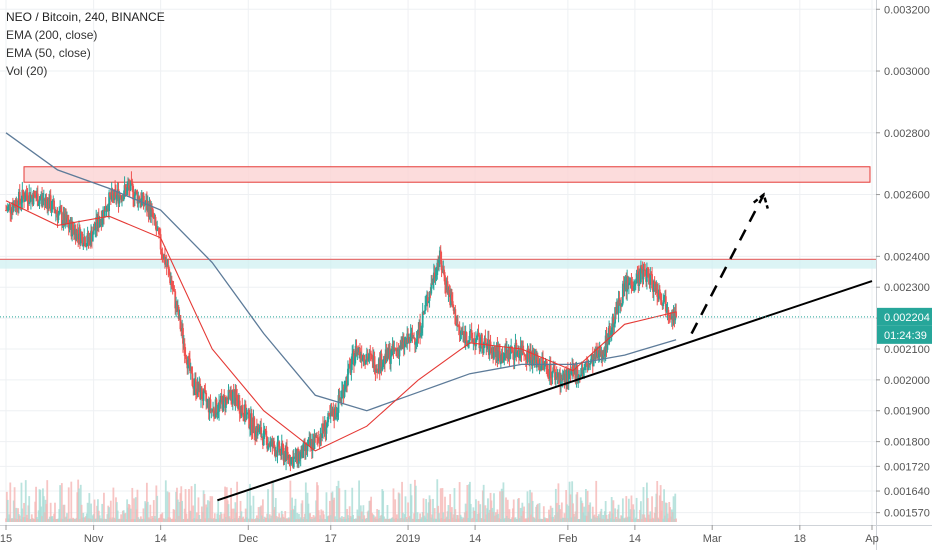  Describe the element at coordinates (727, 264) in the screenshot. I see `projection-arrow` at that location.